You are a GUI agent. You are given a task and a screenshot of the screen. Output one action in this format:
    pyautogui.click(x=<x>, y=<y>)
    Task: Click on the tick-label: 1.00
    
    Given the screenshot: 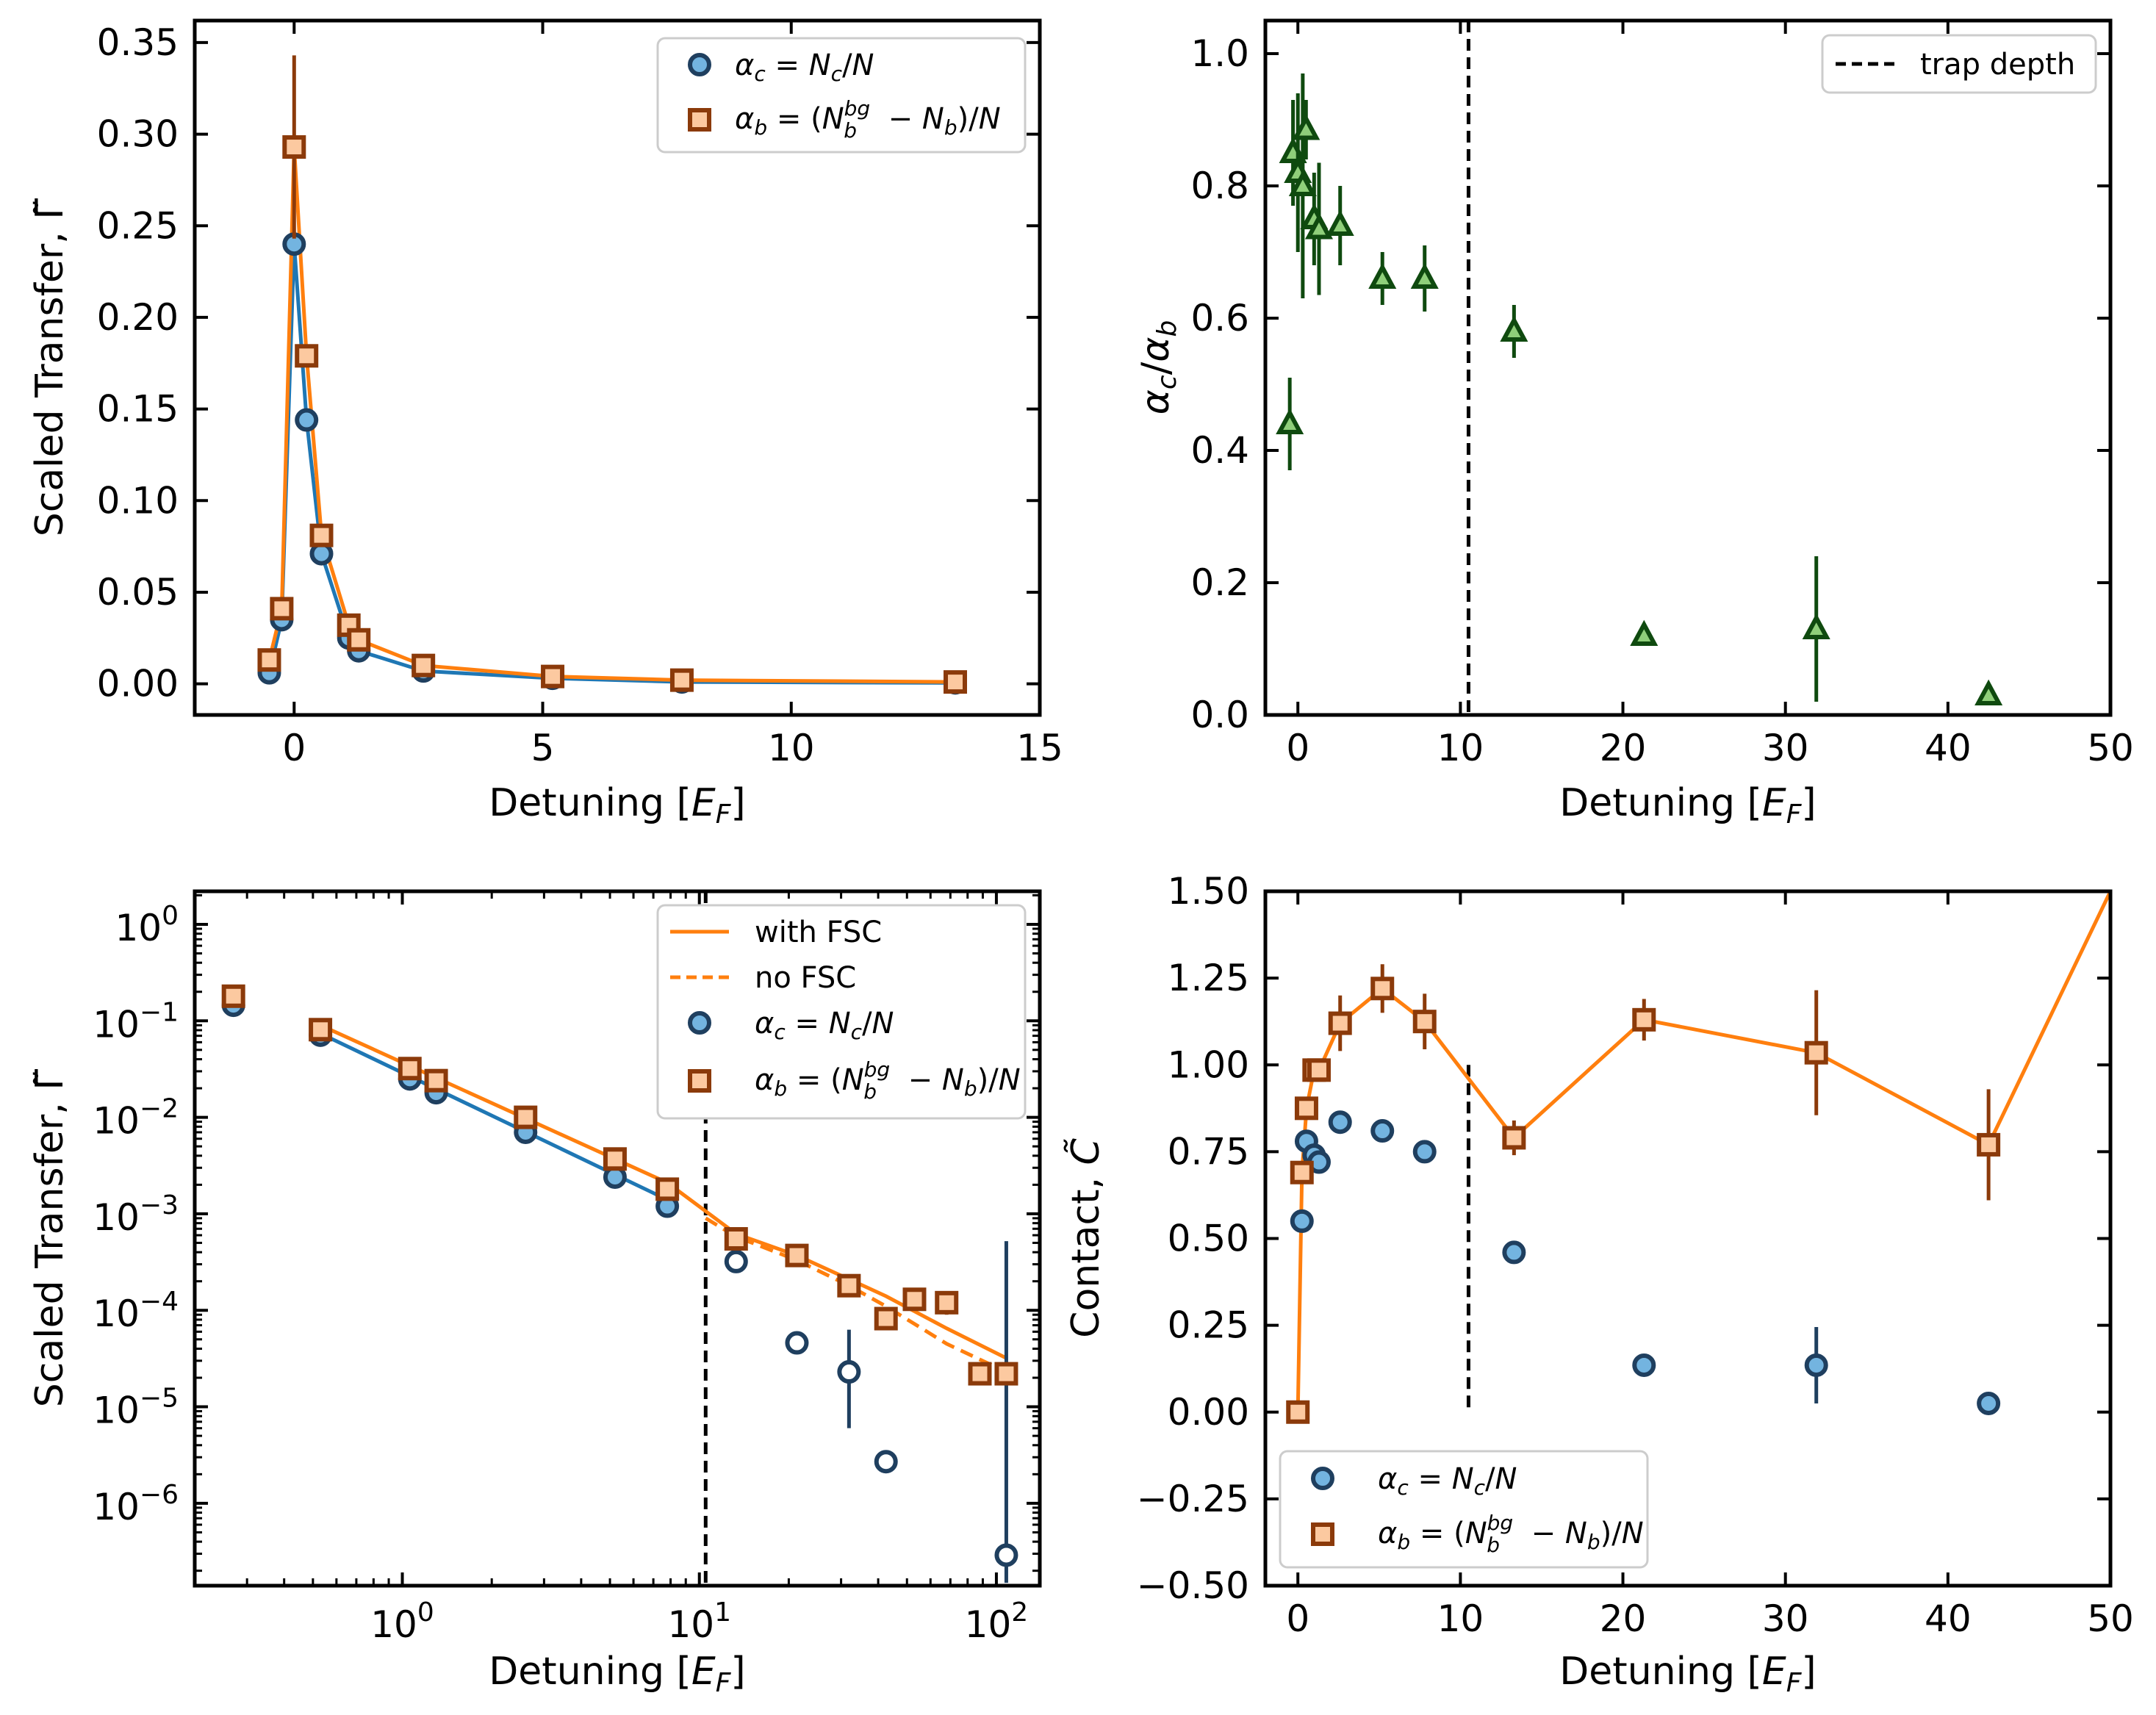 What is the action you would take?
    pyautogui.click(x=1208, y=1064)
    